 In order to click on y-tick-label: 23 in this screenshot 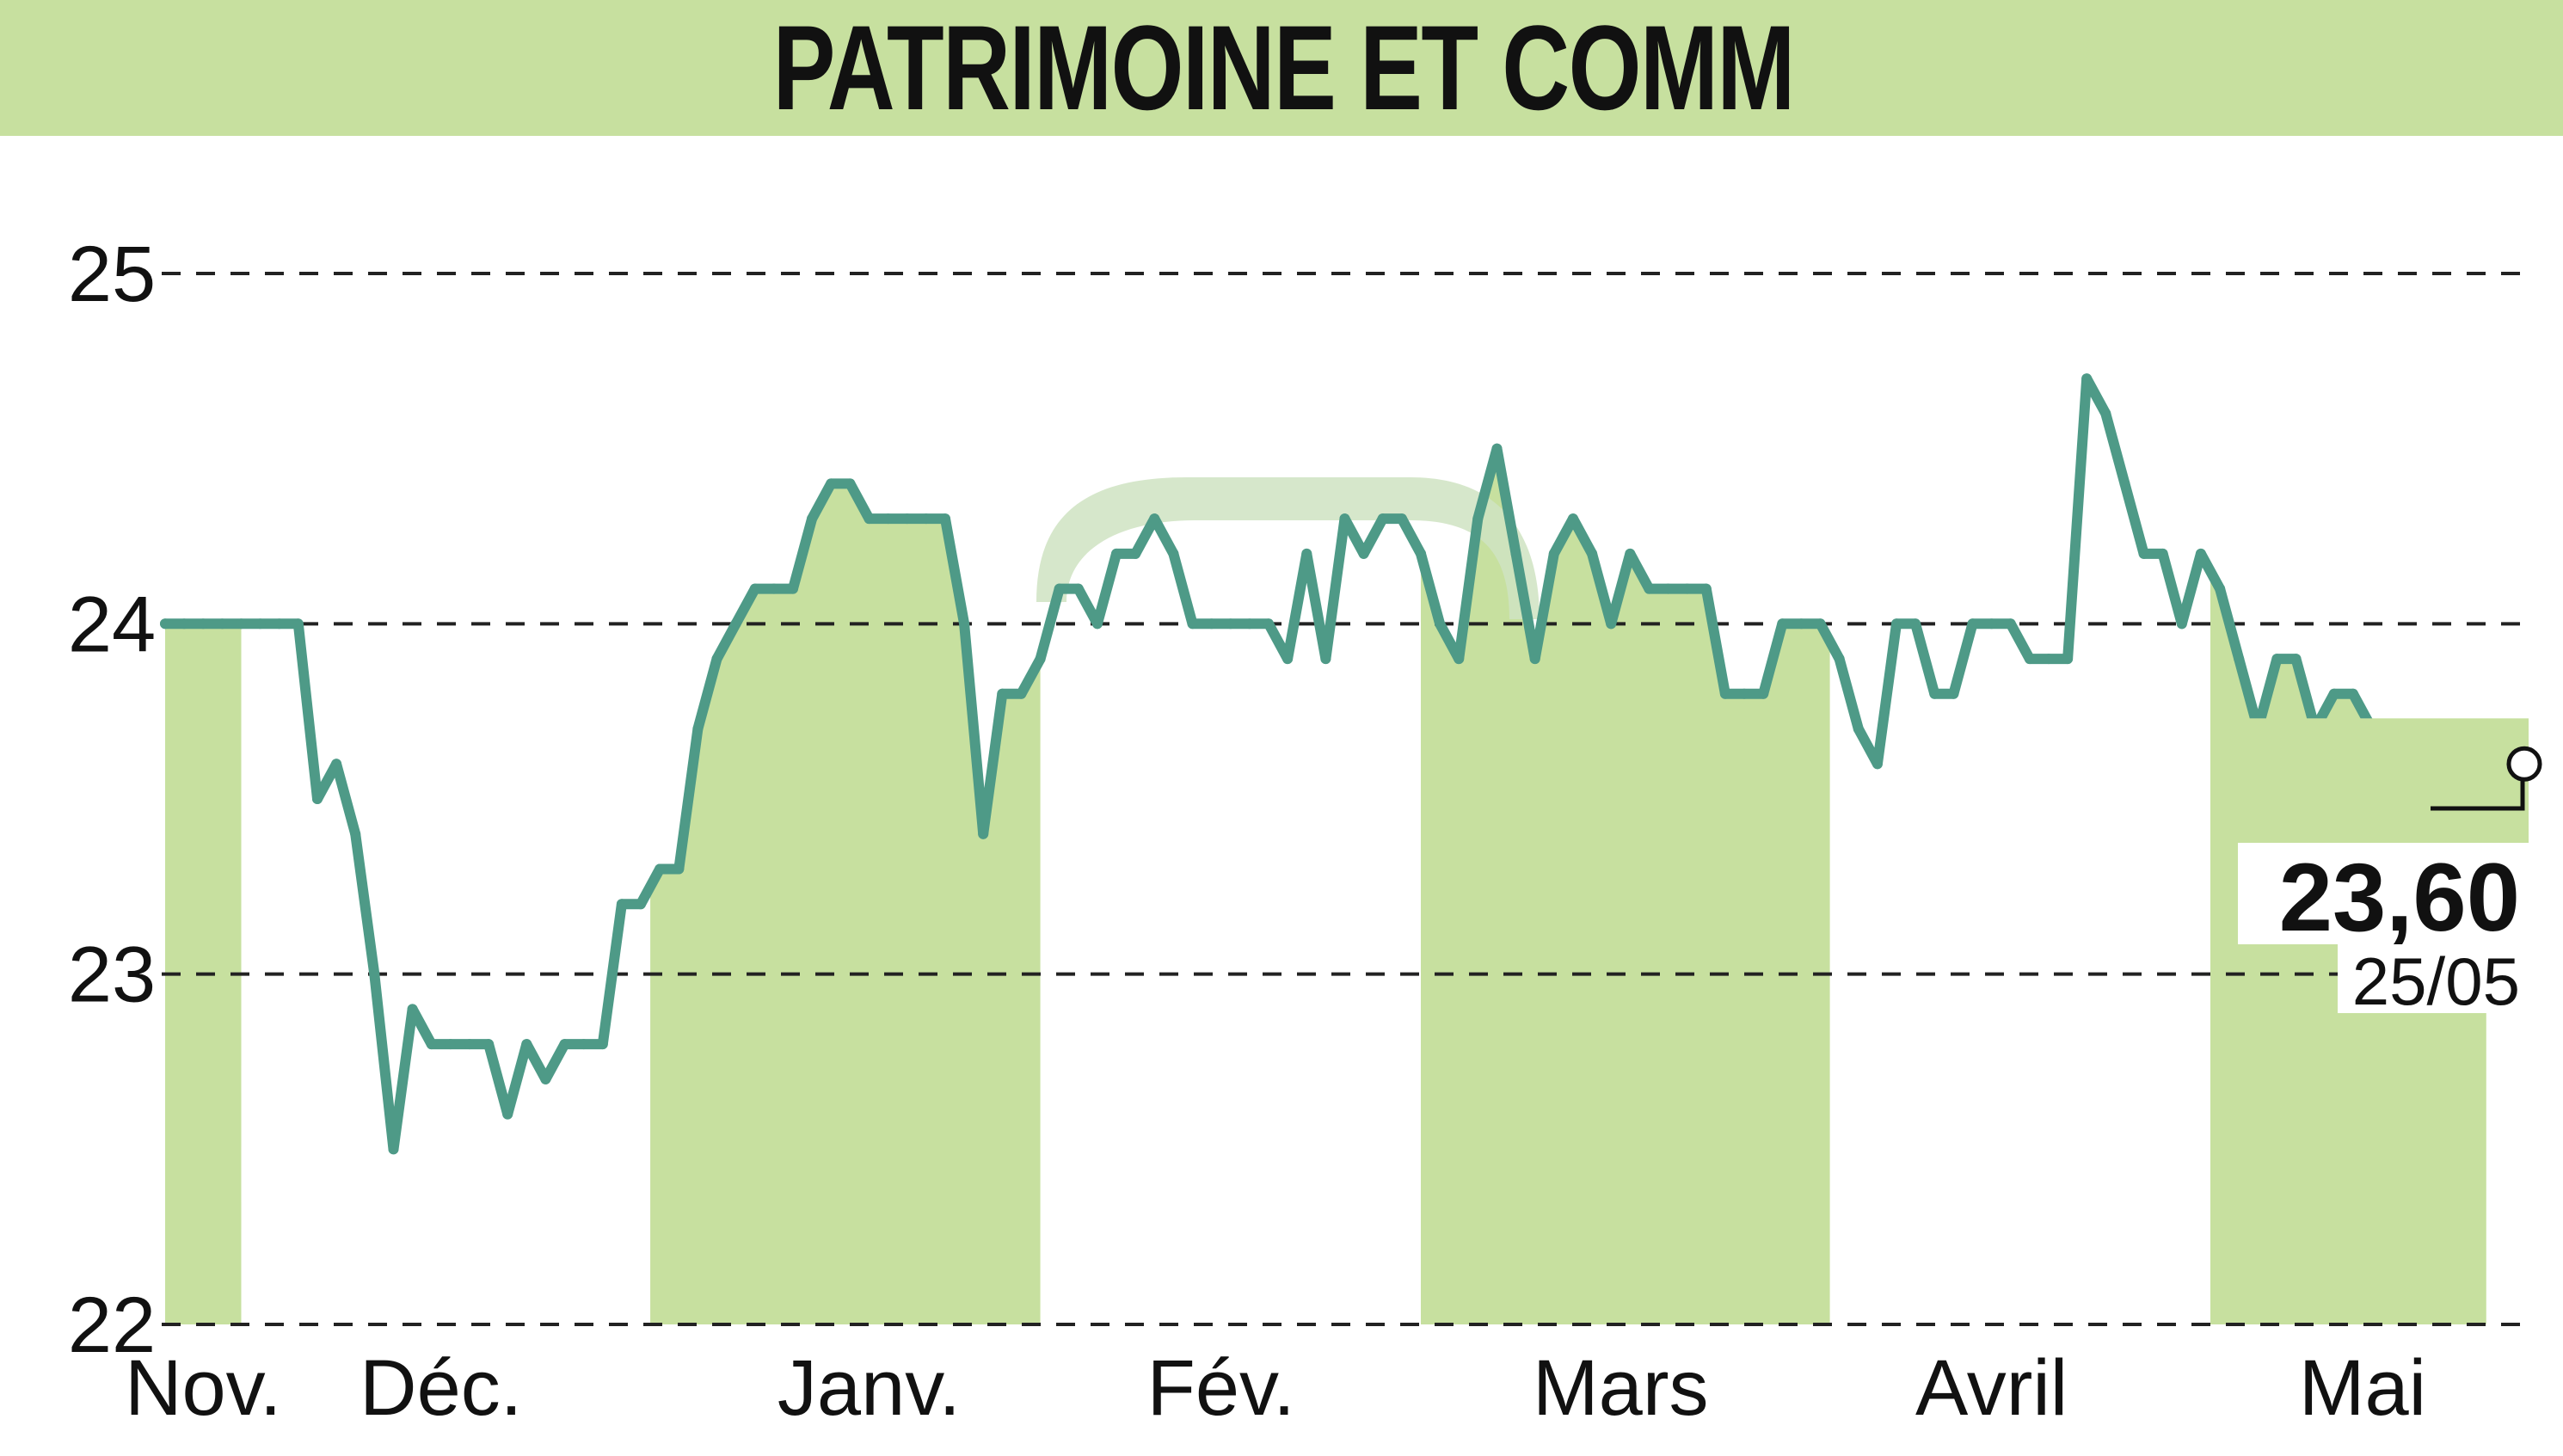, I will do `click(112, 975)`.